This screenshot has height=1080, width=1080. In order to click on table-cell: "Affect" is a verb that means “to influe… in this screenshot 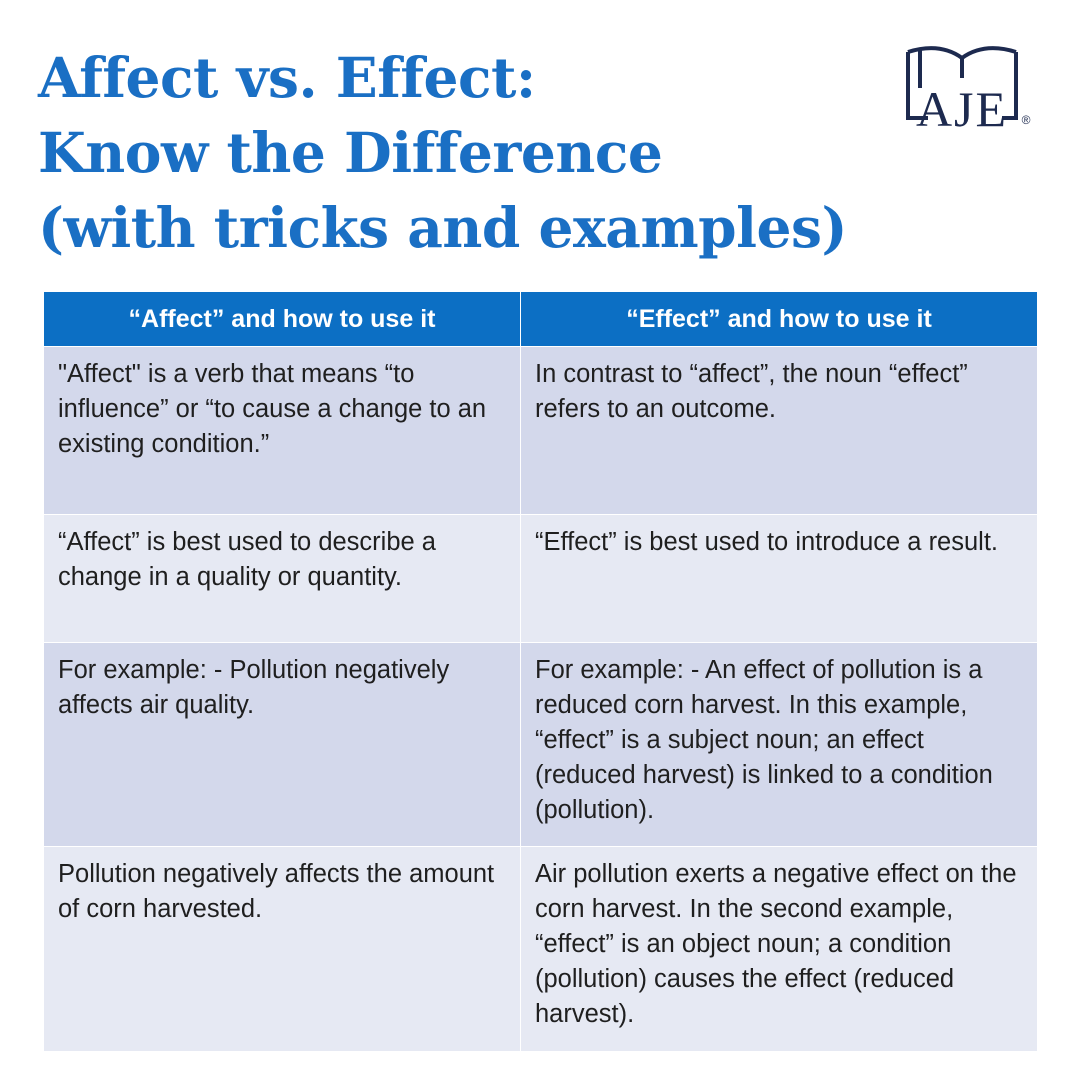, I will do `click(282, 431)`.